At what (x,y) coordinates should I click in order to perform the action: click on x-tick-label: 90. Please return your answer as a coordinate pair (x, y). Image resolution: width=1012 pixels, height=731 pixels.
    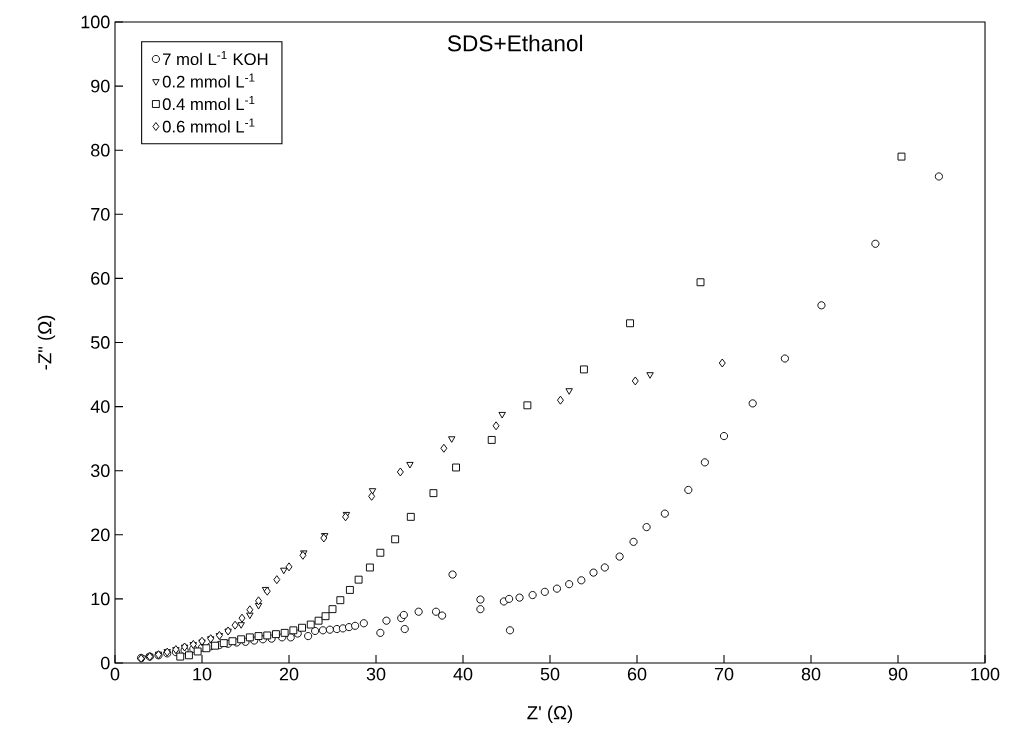
    Looking at the image, I should click on (898, 674).